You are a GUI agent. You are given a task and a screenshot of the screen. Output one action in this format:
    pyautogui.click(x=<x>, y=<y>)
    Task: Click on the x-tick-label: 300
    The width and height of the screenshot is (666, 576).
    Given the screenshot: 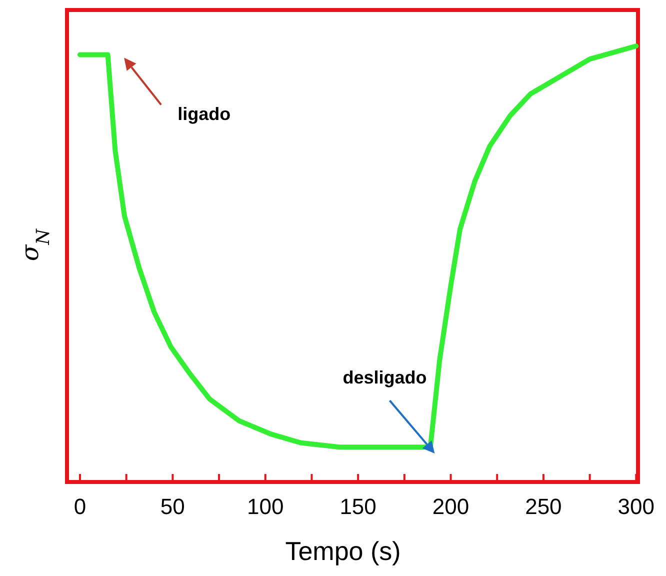 What is the action you would take?
    pyautogui.click(x=636, y=506)
    